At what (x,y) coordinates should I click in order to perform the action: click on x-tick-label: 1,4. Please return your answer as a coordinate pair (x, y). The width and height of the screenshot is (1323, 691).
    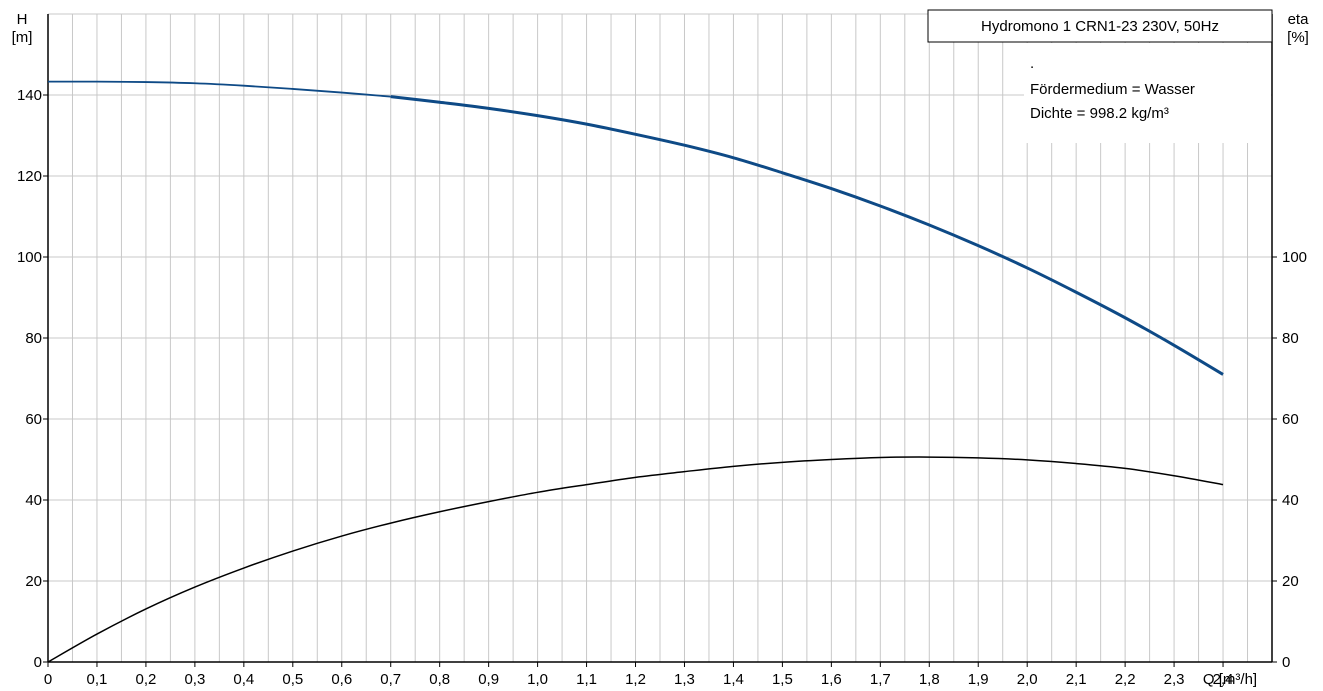
    Looking at the image, I should click on (733, 679).